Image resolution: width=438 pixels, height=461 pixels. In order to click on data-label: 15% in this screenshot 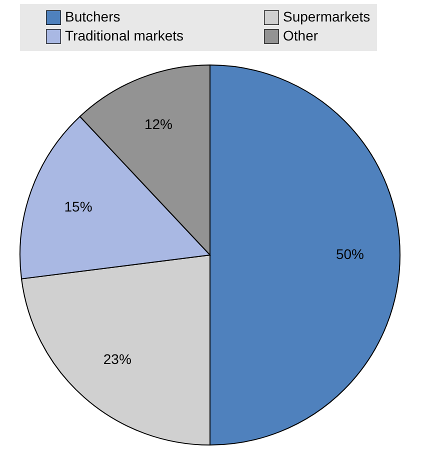, I will do `click(78, 206)`.